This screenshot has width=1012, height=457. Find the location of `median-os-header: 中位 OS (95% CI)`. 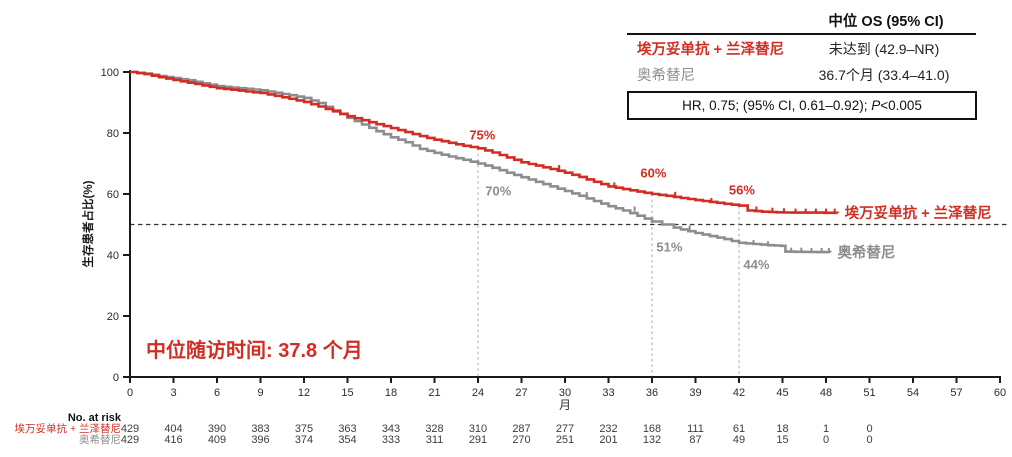

median-os-header: 中位 OS (95% CI) is located at coordinates (885, 21).